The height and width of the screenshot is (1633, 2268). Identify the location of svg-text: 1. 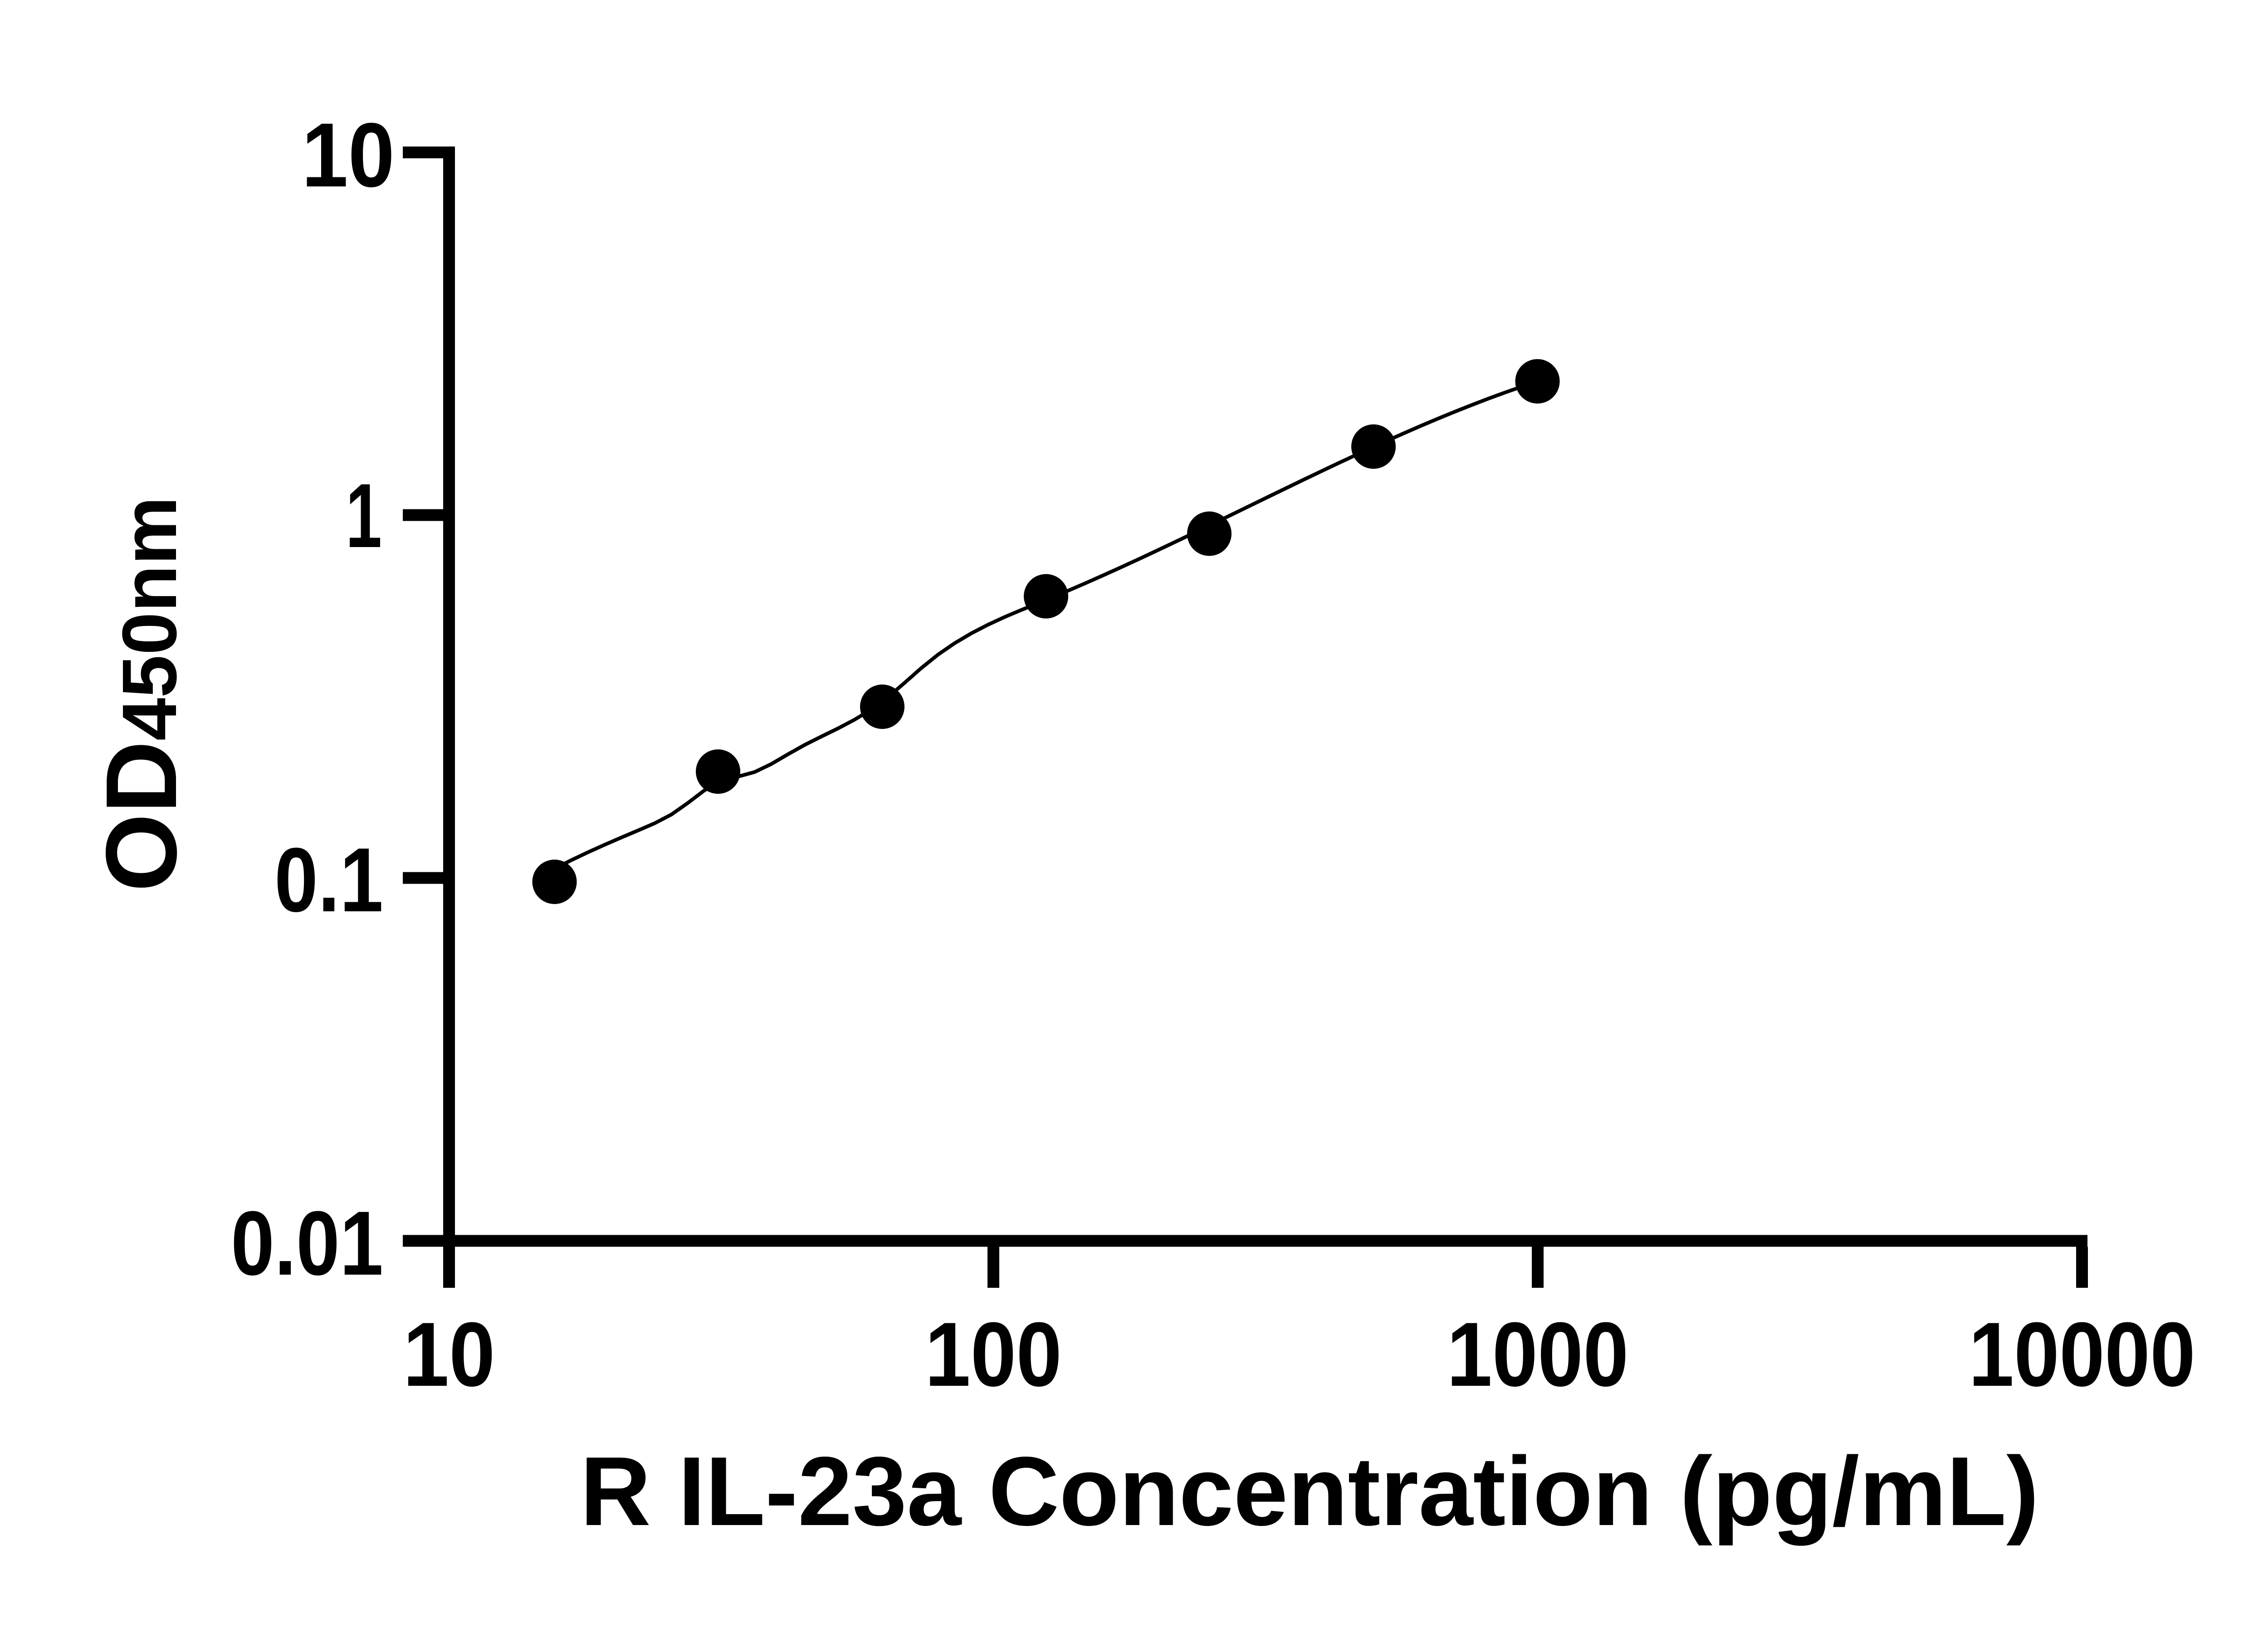
(364, 515).